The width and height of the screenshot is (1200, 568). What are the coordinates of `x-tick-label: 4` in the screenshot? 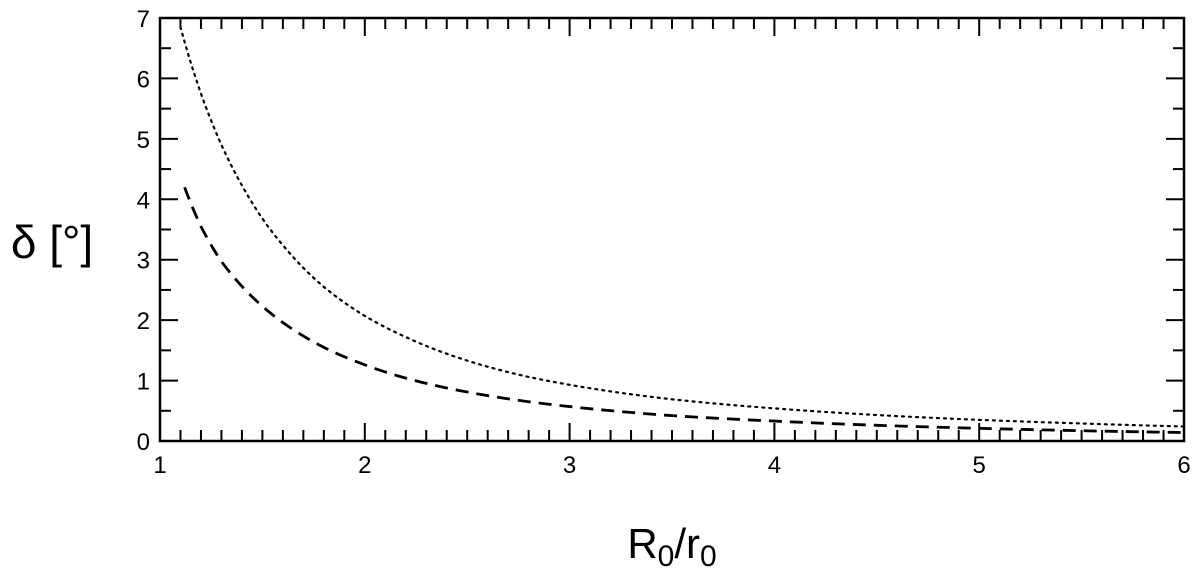 It's located at (774, 465).